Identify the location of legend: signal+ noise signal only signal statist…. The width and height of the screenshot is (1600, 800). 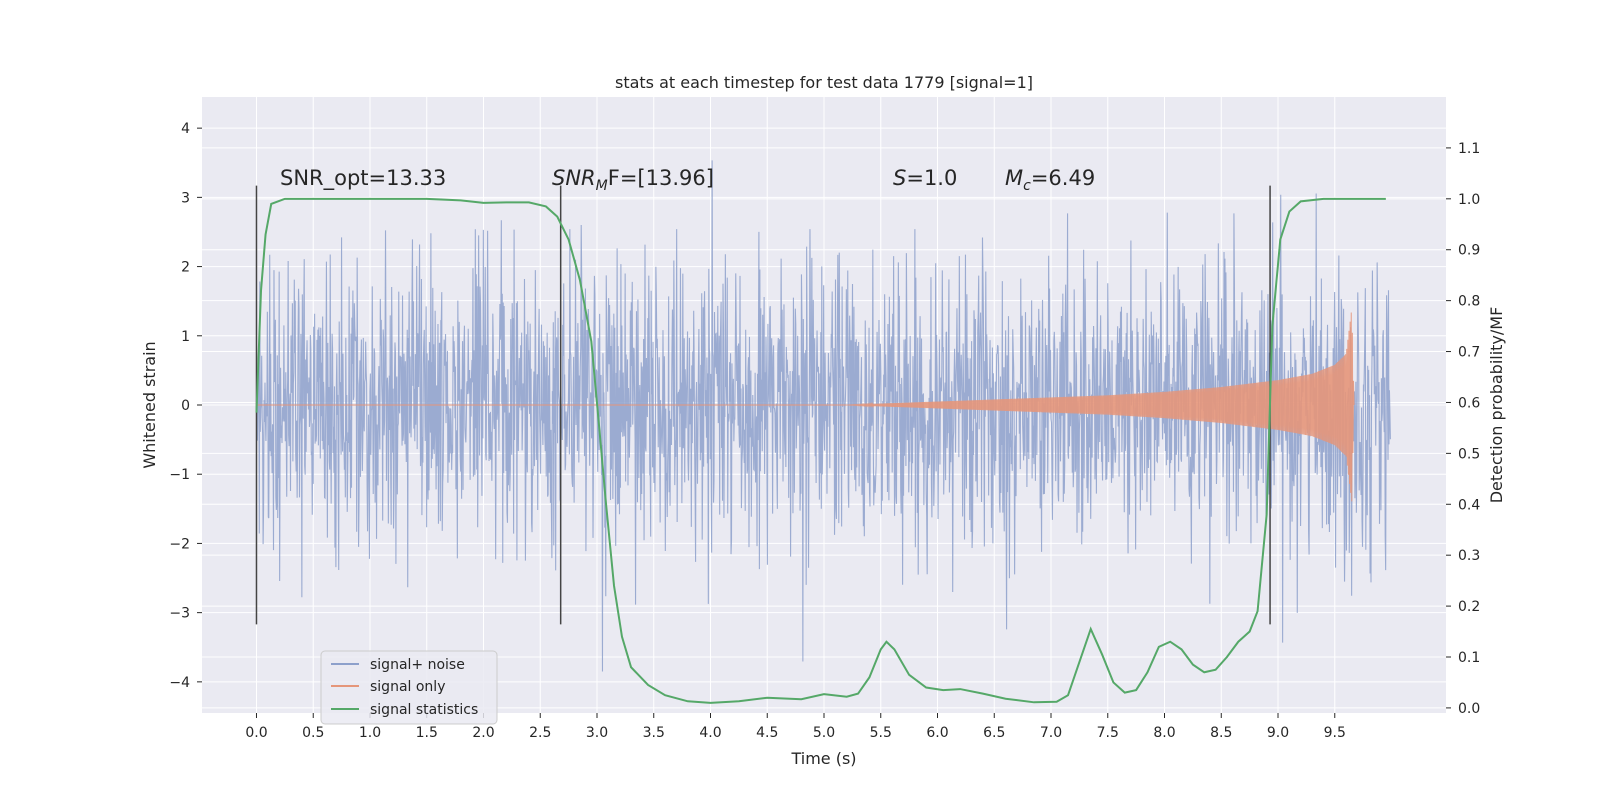
(409, 687).